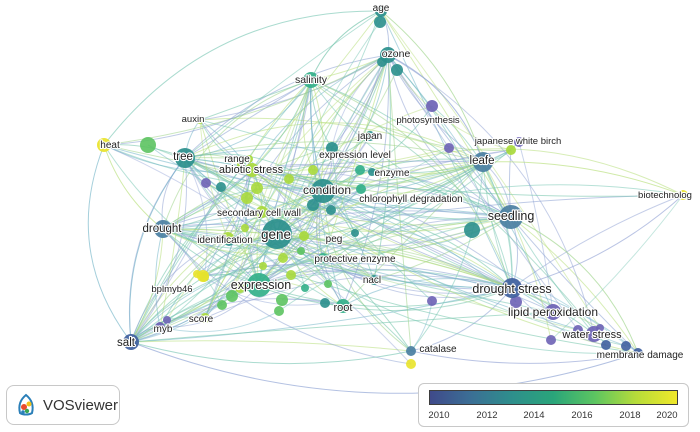  I want to click on label-salinity: salinity, so click(311, 80).